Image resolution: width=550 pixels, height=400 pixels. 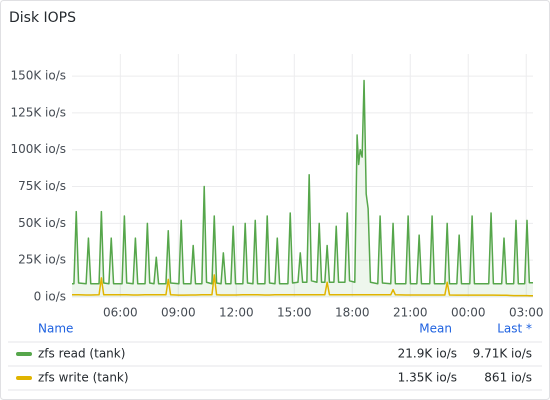 I want to click on y-tick-label: 25K io/s, so click(x=42, y=260).